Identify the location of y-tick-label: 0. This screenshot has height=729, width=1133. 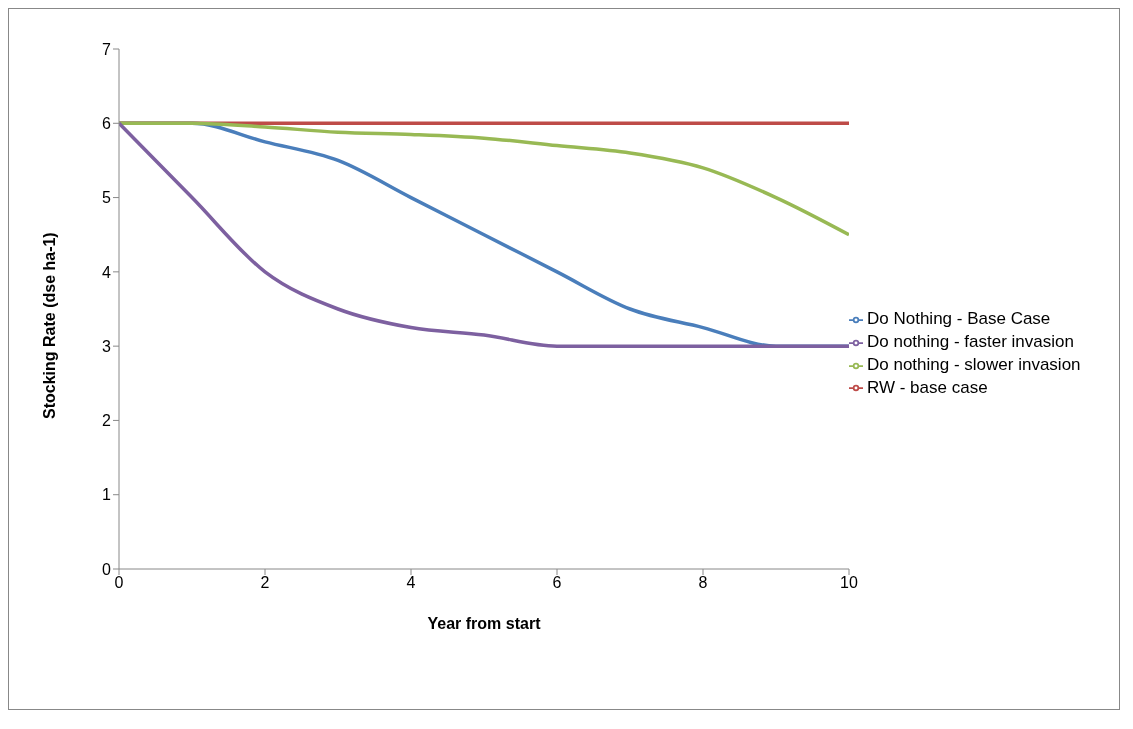
(107, 569).